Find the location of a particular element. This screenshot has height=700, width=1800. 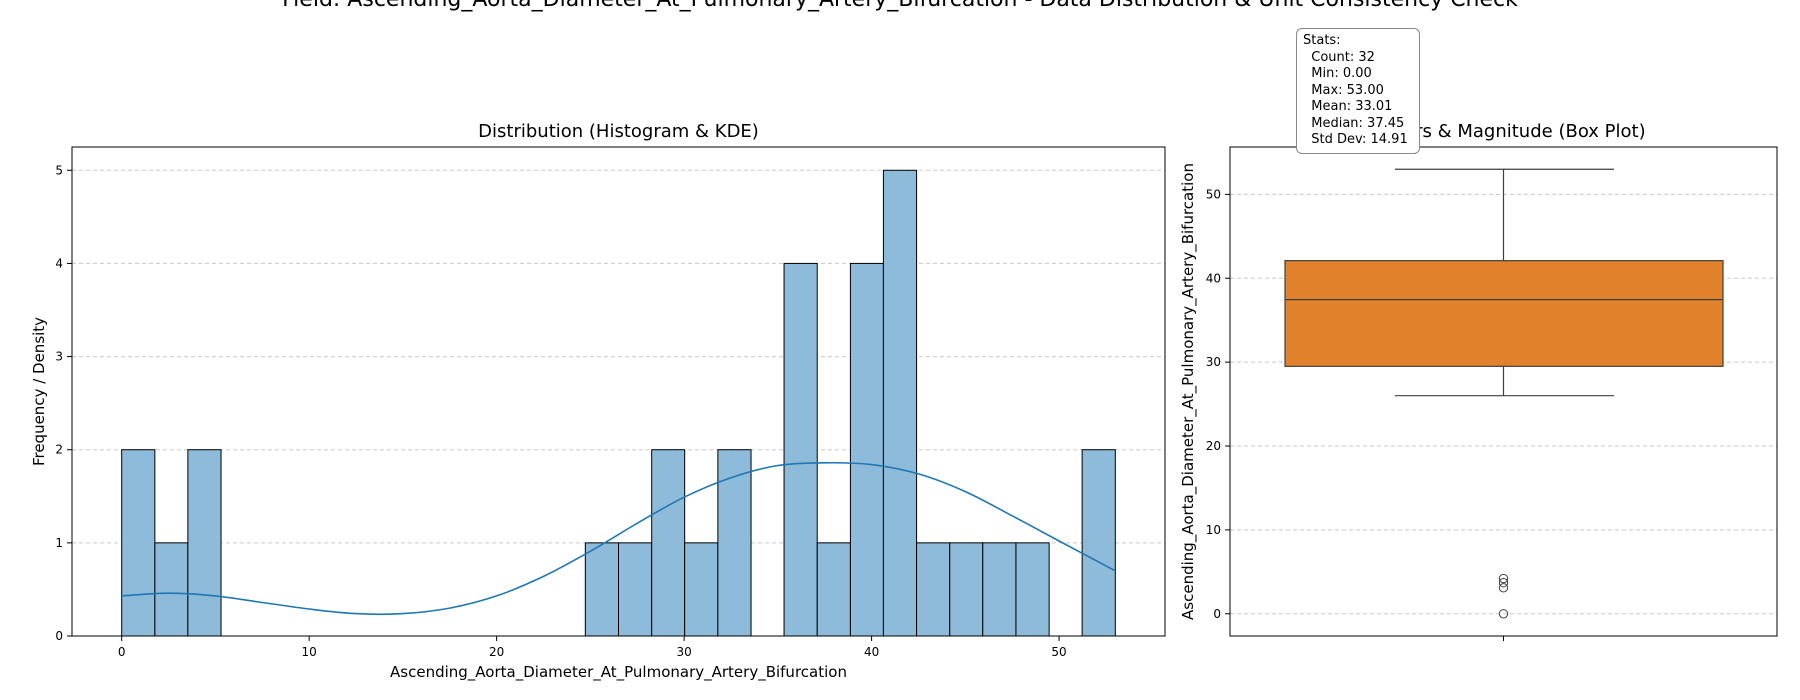

histogram-y-tick-label: 5 is located at coordinates (59, 170).